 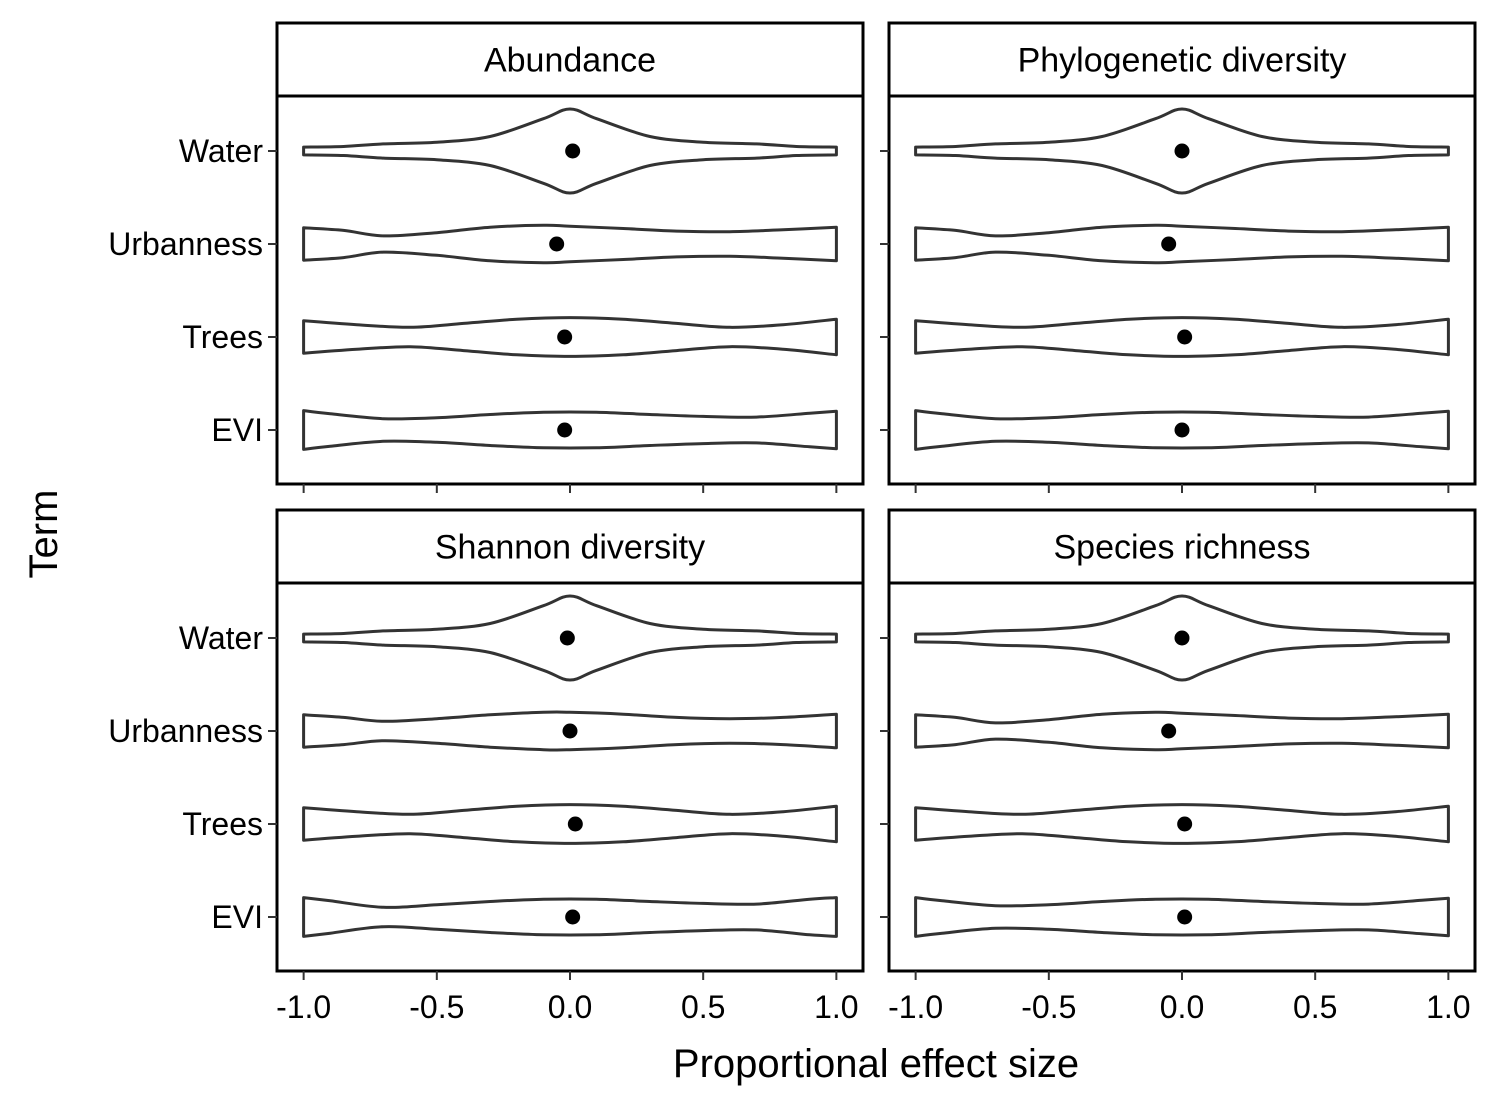 I want to click on x-axis-title: Proportional effect size, so click(x=876, y=1064).